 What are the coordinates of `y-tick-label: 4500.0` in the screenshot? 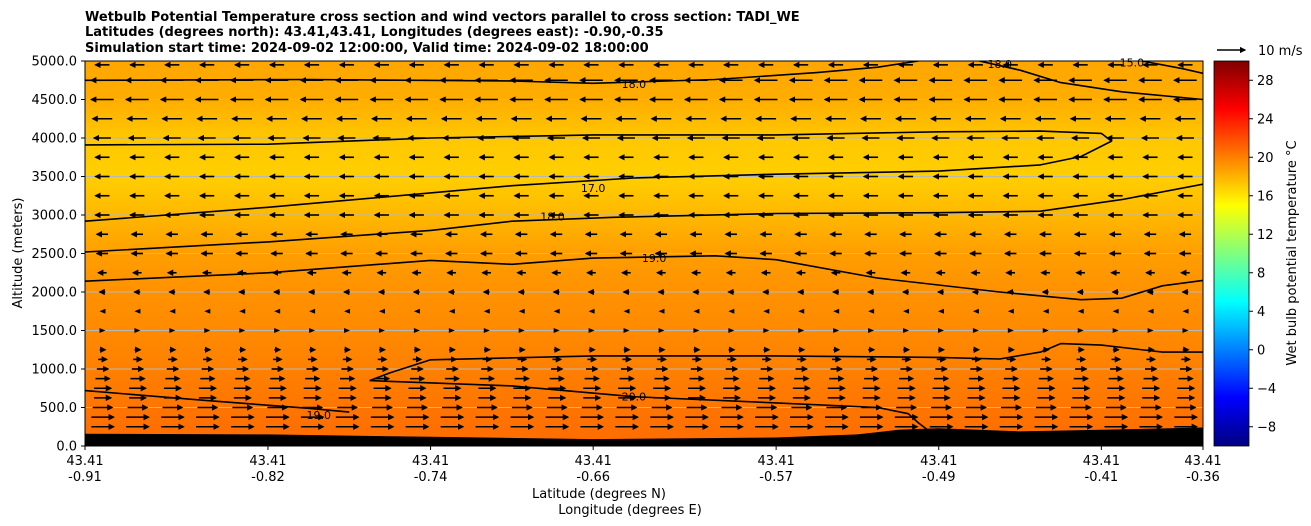 It's located at (55, 100).